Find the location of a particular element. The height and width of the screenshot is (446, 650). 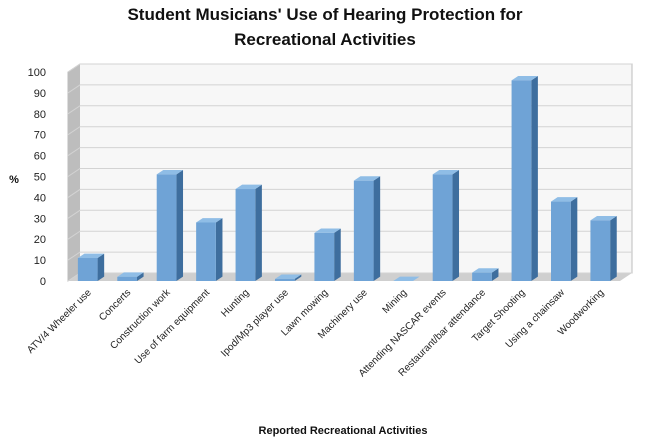

y-axis-title: % is located at coordinates (14, 180).